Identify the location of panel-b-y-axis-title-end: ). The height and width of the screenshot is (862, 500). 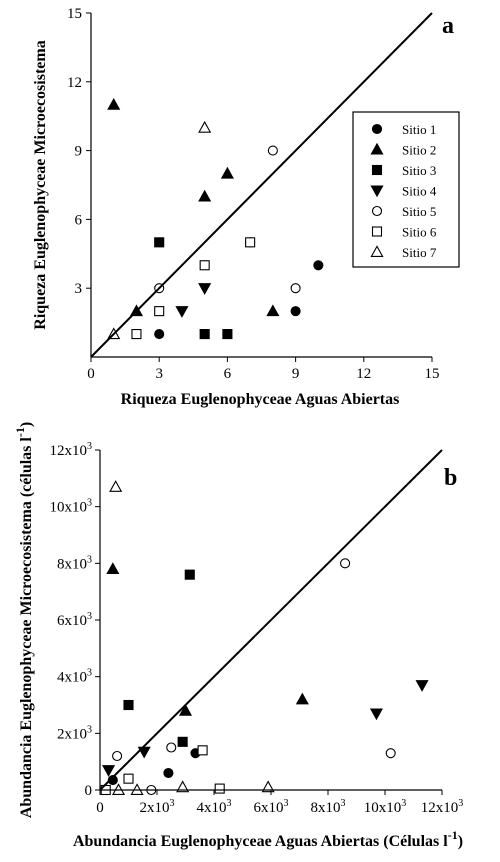
(26, 424).